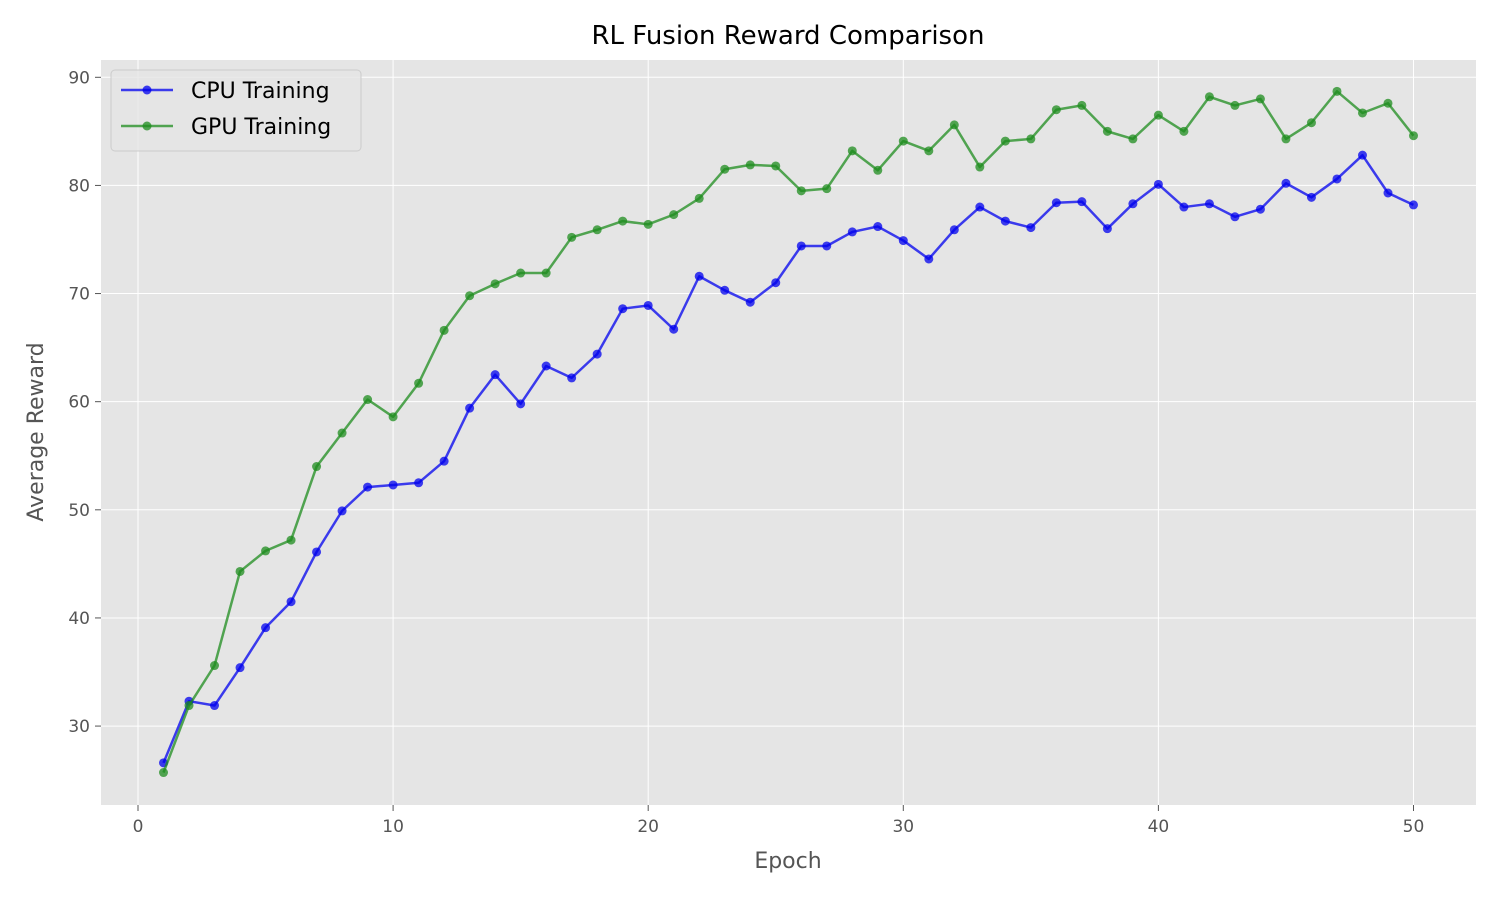 Image resolution: width=1500 pixels, height=900 pixels. What do you see at coordinates (260, 91) in the screenshot?
I see `legend-label-cpu: CPU Training` at bounding box center [260, 91].